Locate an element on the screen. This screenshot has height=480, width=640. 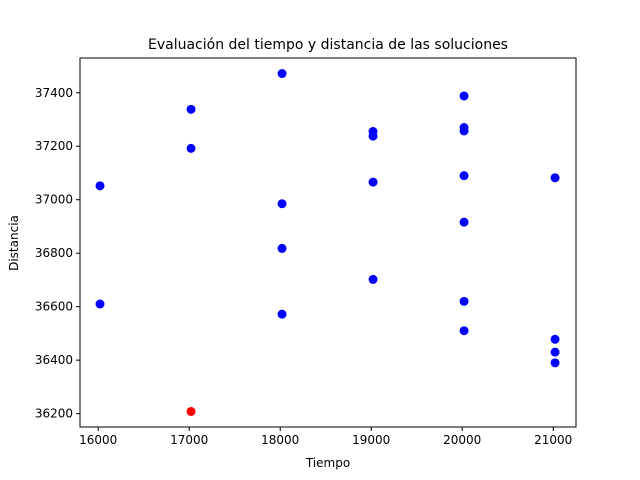
x-axis-label: Tiempo is located at coordinates (327, 463).